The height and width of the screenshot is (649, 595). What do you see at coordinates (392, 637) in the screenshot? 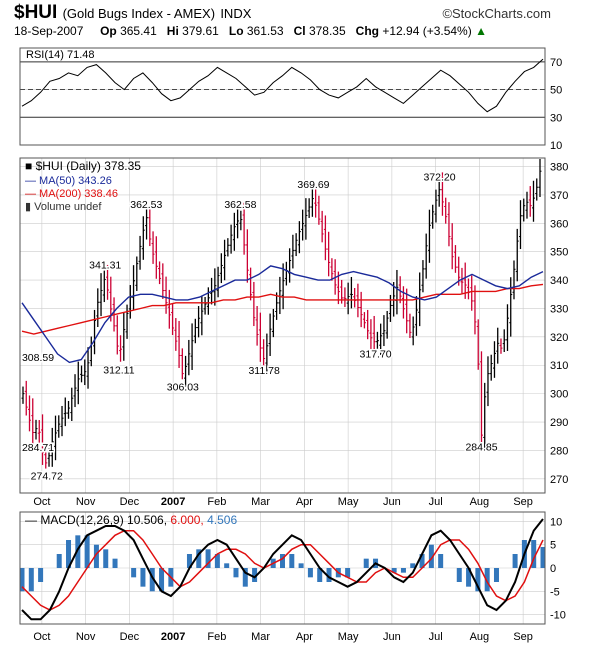
I see `macd-x-tick-label: Jun` at bounding box center [392, 637].